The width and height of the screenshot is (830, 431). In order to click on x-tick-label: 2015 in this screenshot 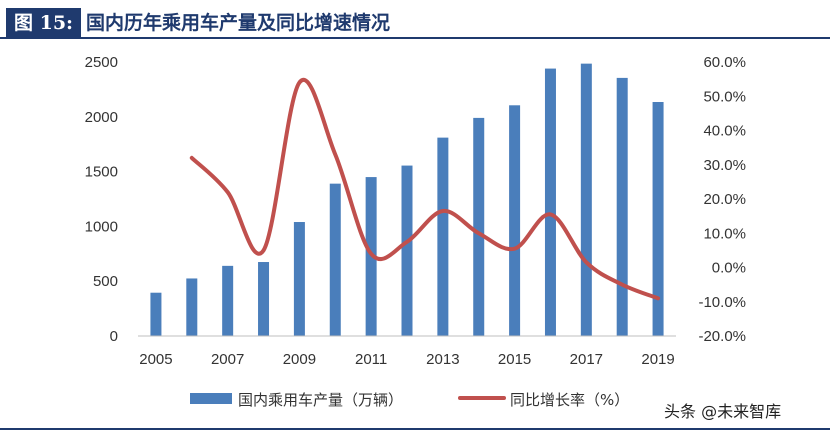, I will do `click(514, 359)`.